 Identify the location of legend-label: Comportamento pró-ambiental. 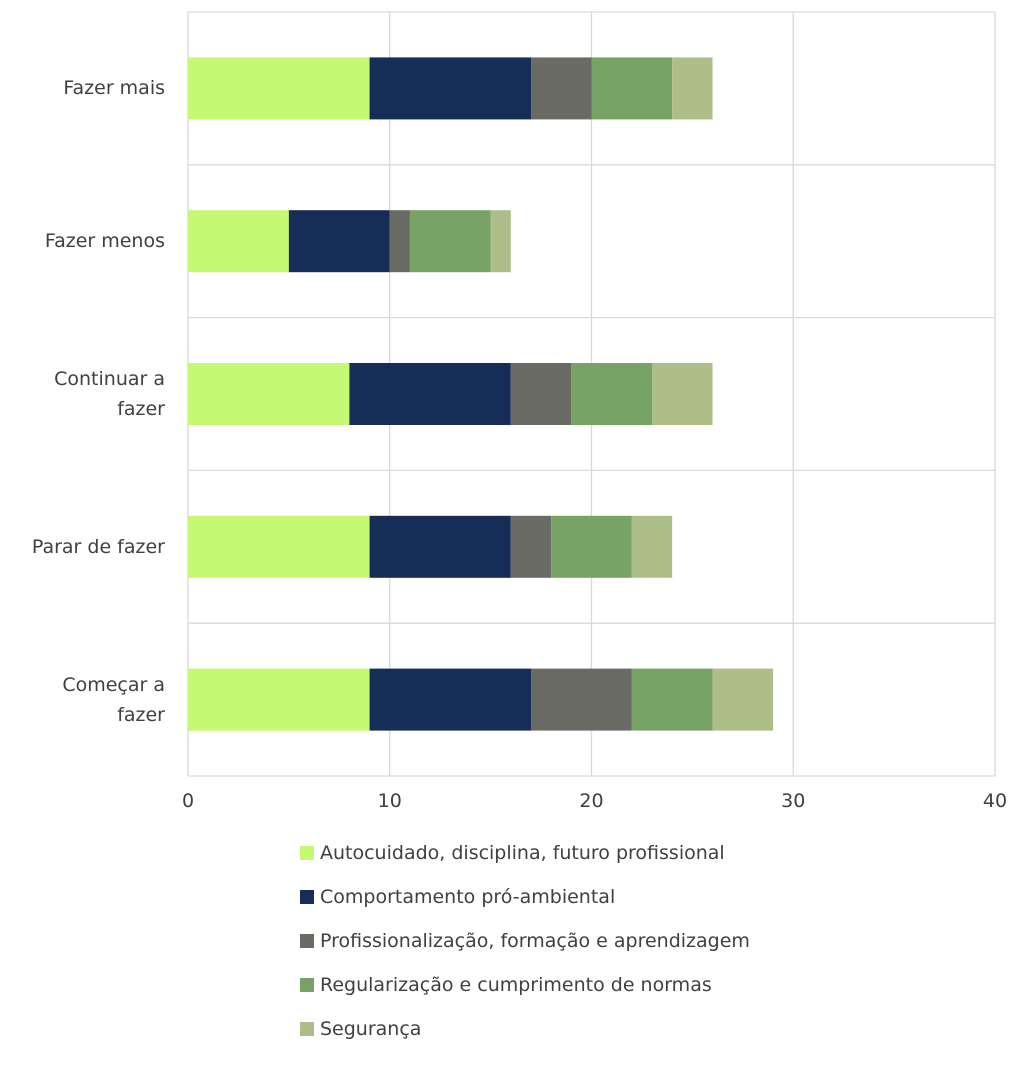
(468, 897).